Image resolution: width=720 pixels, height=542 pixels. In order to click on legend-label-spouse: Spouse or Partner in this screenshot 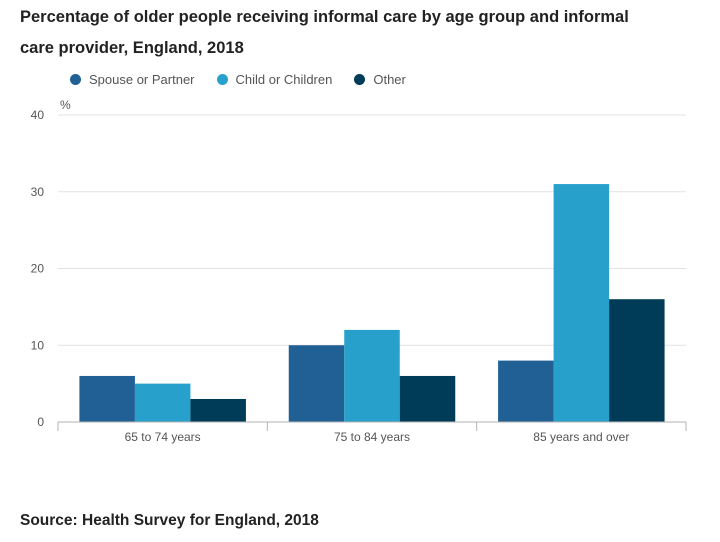, I will do `click(142, 79)`.